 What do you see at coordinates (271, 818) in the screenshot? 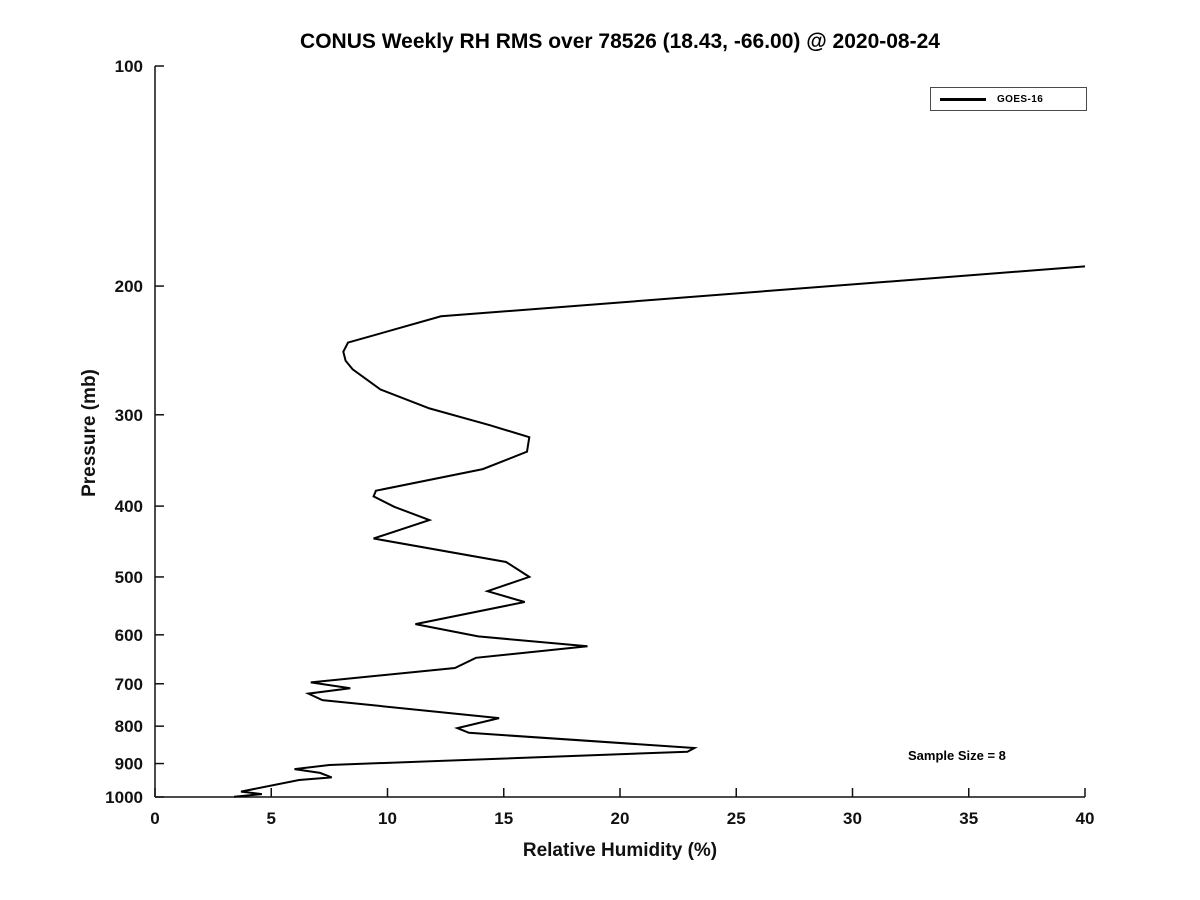
I see `x-tick-label: 5` at bounding box center [271, 818].